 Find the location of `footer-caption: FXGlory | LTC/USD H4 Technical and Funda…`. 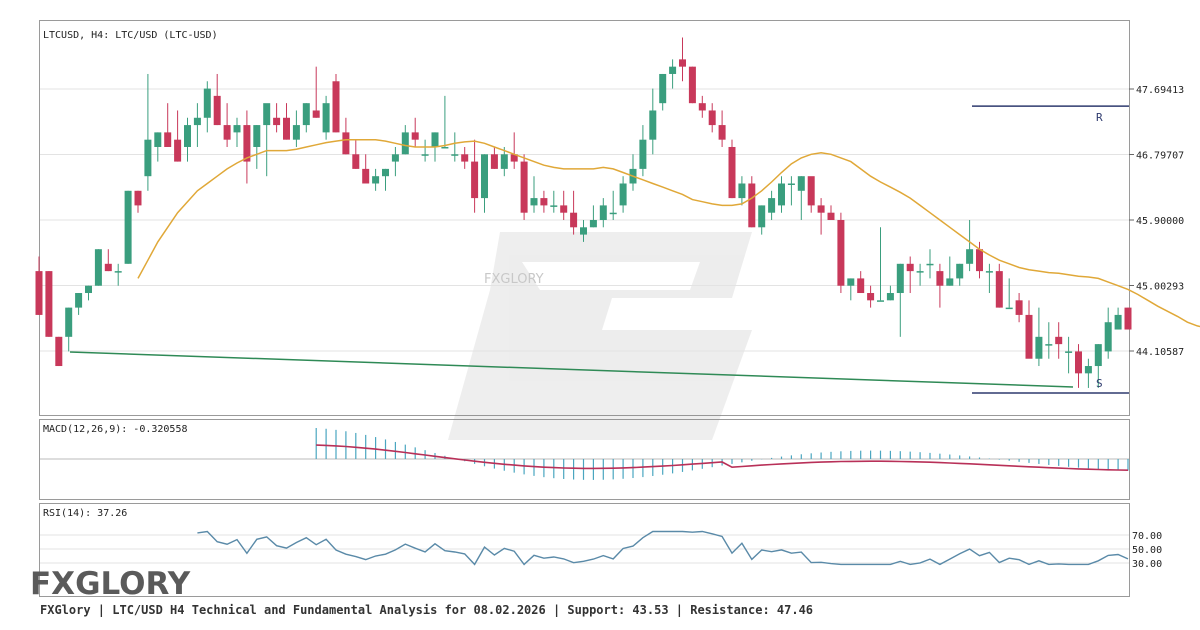

footer-caption: FXGlory | LTC/USD H4 Technical and Funda… is located at coordinates (427, 610).